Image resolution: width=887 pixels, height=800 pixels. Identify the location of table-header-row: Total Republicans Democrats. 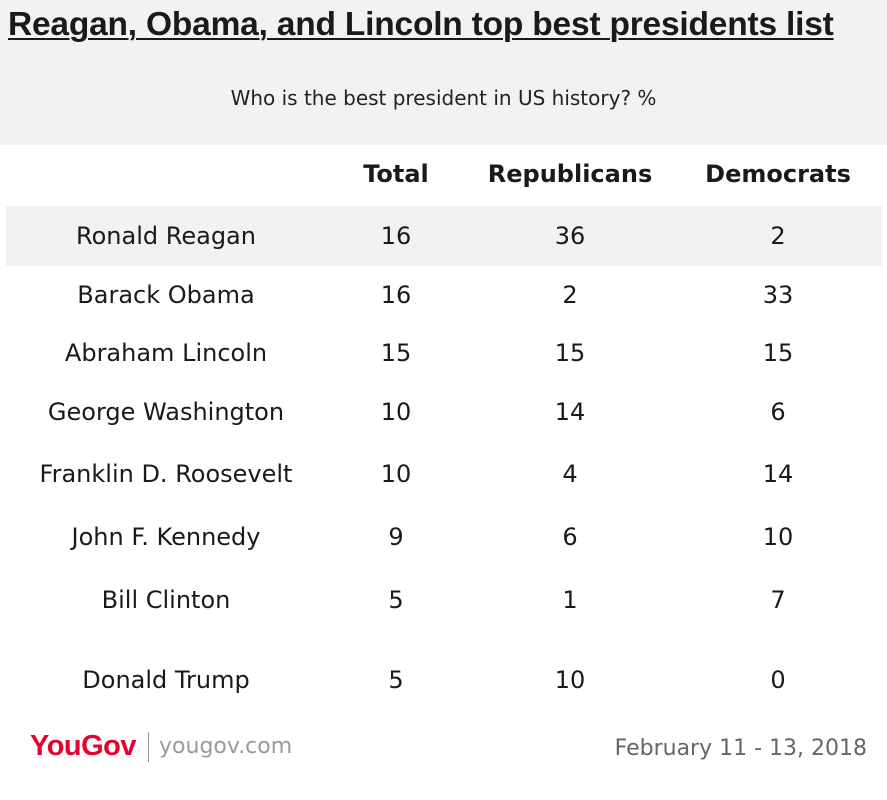
(444, 178).